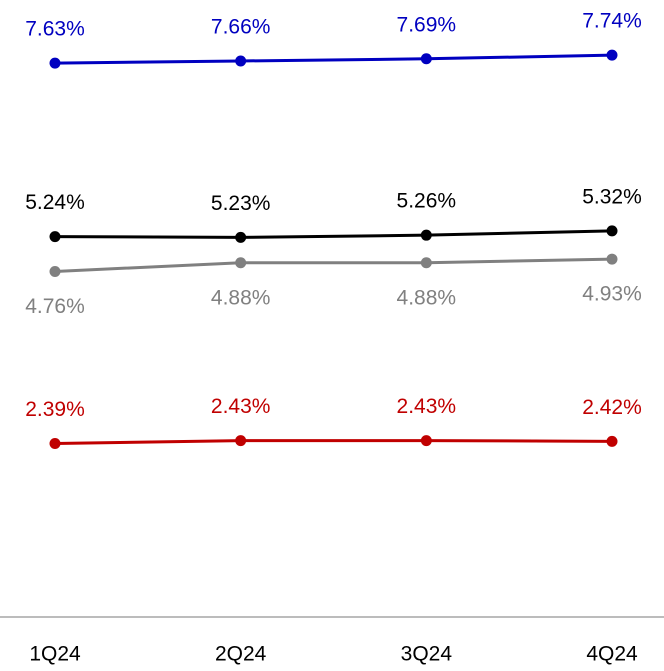  I want to click on x-tick-label: 2Q24, so click(241, 654).